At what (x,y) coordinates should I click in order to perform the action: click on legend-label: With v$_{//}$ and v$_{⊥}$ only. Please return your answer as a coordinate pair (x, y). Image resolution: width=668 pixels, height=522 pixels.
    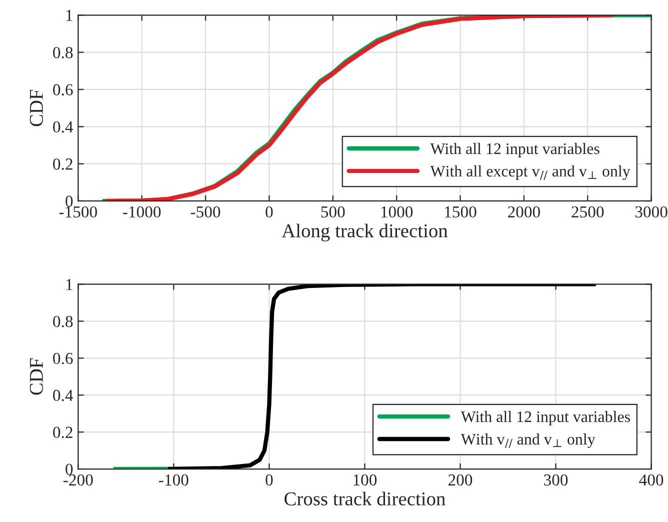
    Looking at the image, I should click on (528, 440).